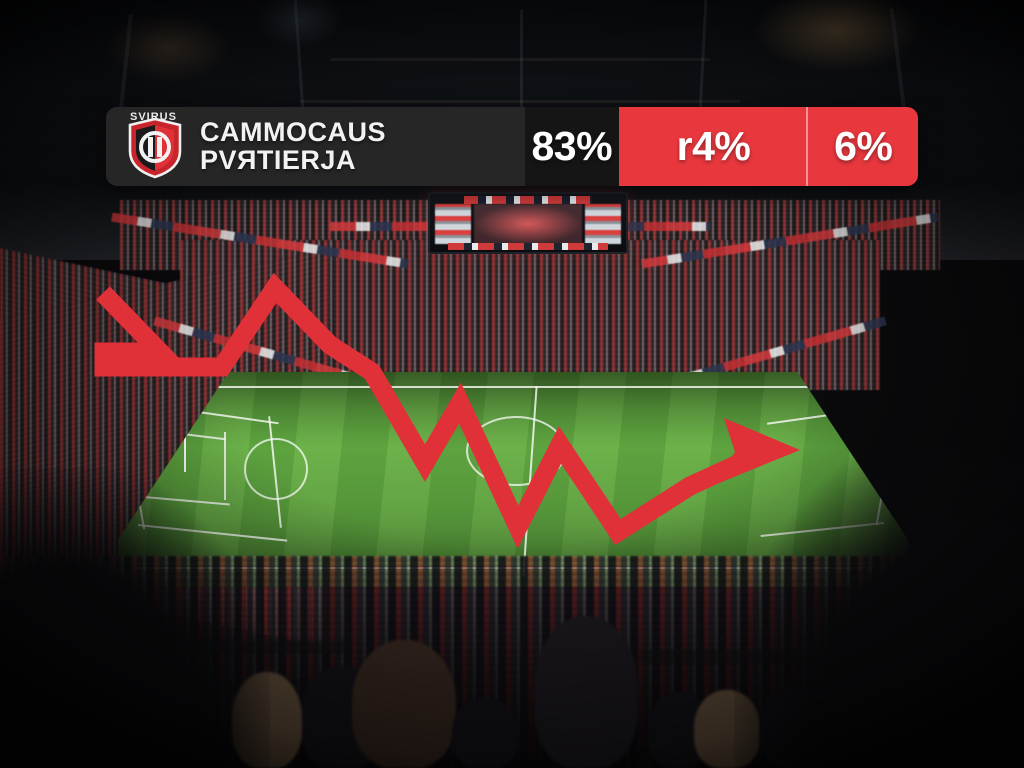 Image resolution: width=1024 pixels, height=768 pixels. I want to click on stat-box-3: 6%, so click(863, 146).